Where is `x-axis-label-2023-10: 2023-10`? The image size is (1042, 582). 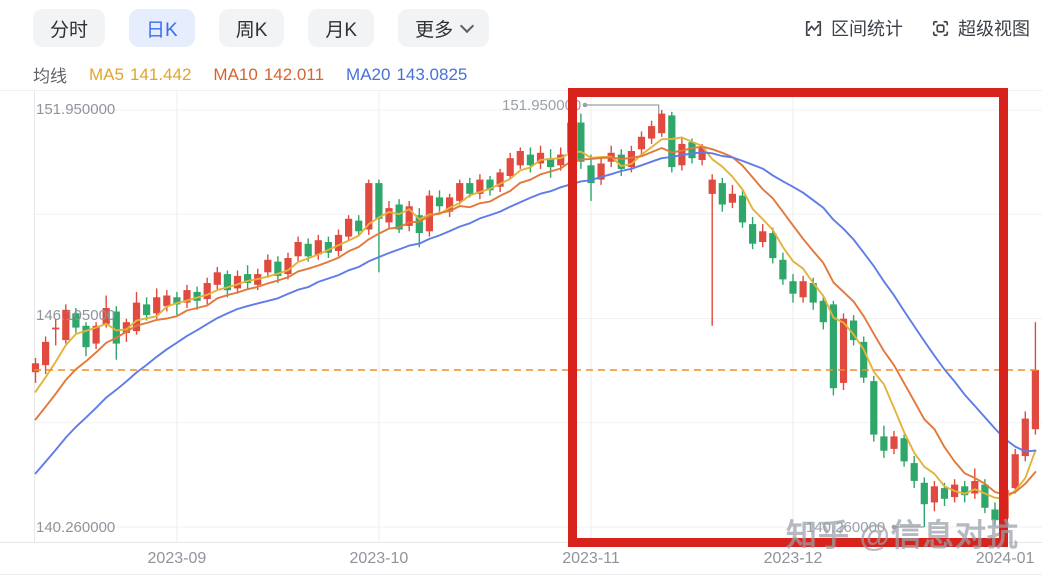
x-axis-label-2023-10: 2023-10 is located at coordinates (379, 558).